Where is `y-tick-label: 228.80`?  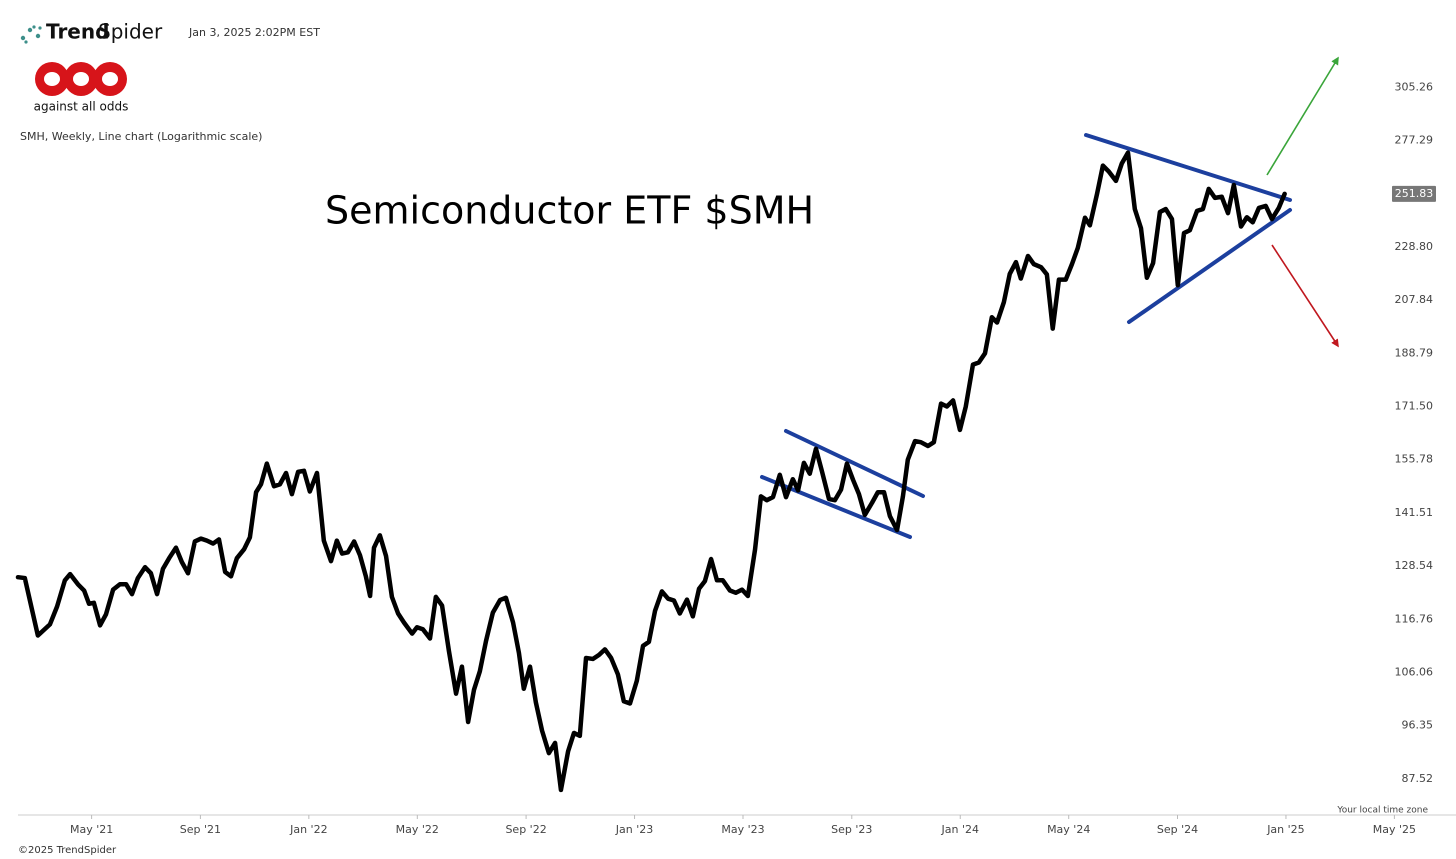
y-tick-label: 228.80 is located at coordinates (1414, 246).